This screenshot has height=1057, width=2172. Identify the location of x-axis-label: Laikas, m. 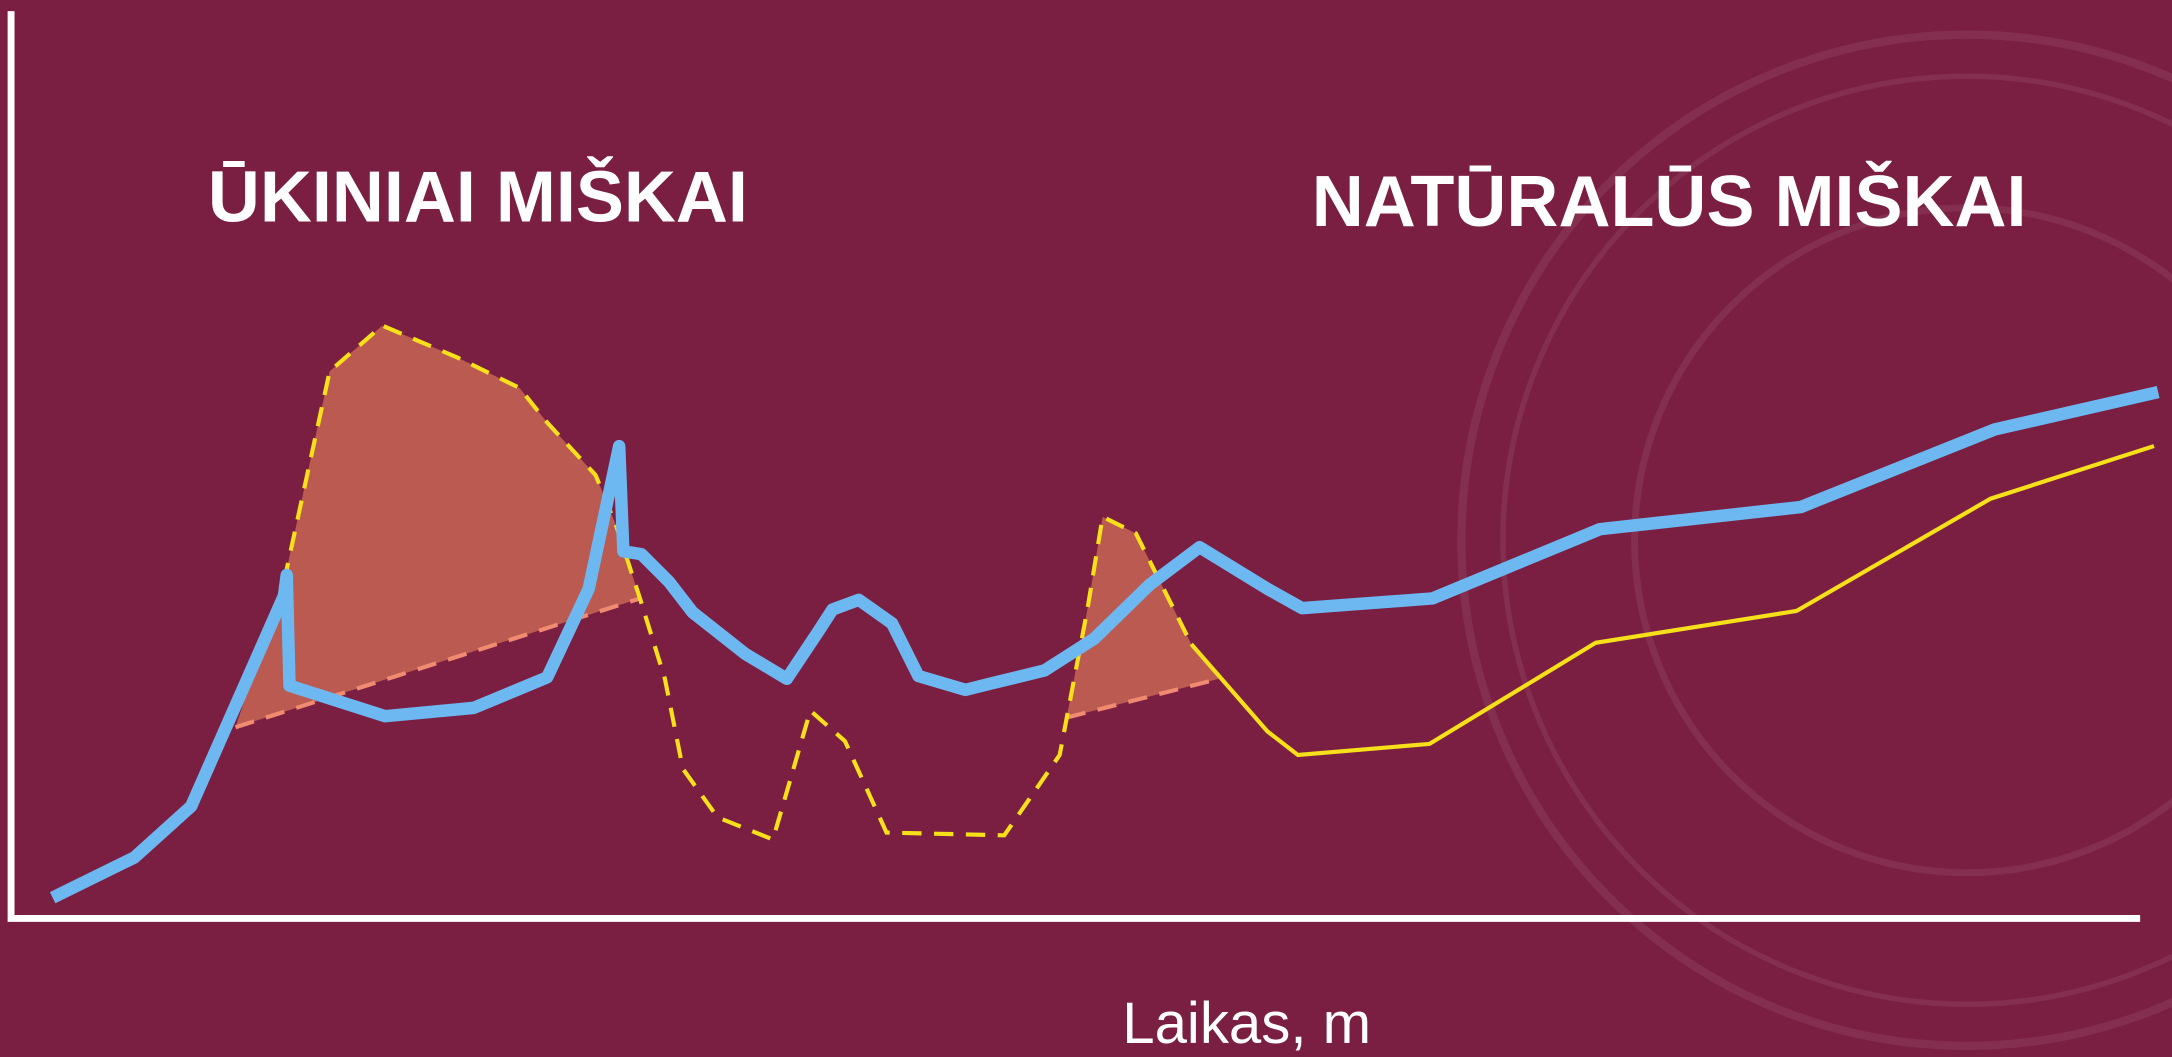
(1246, 1023).